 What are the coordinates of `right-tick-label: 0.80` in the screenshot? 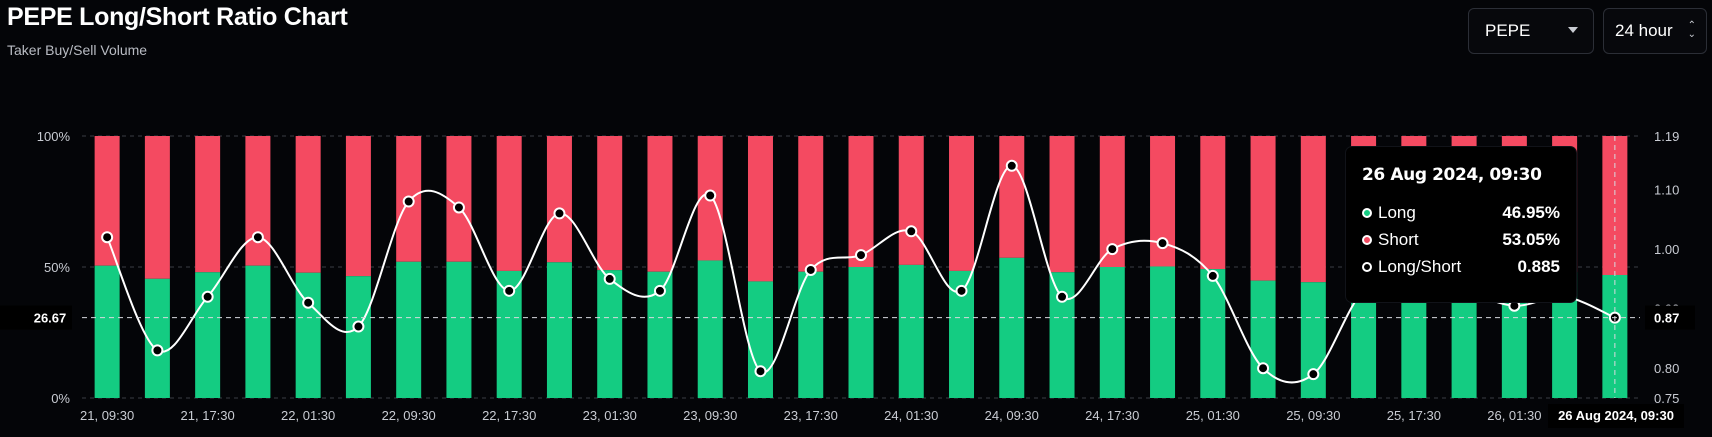 It's located at (1666, 368).